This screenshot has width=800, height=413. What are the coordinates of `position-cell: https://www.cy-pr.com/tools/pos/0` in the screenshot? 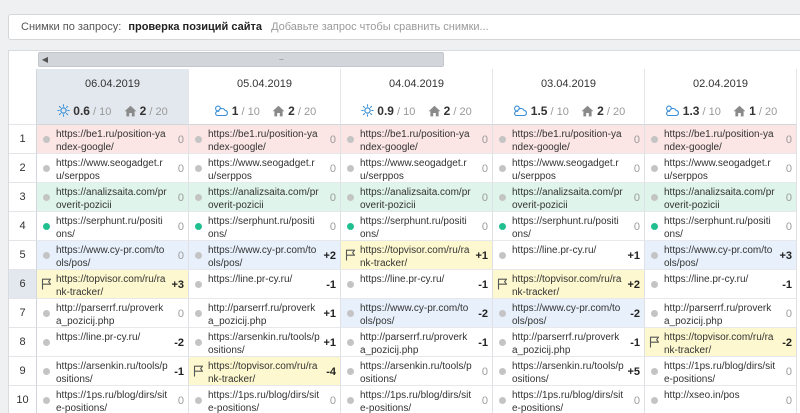 It's located at (113, 255).